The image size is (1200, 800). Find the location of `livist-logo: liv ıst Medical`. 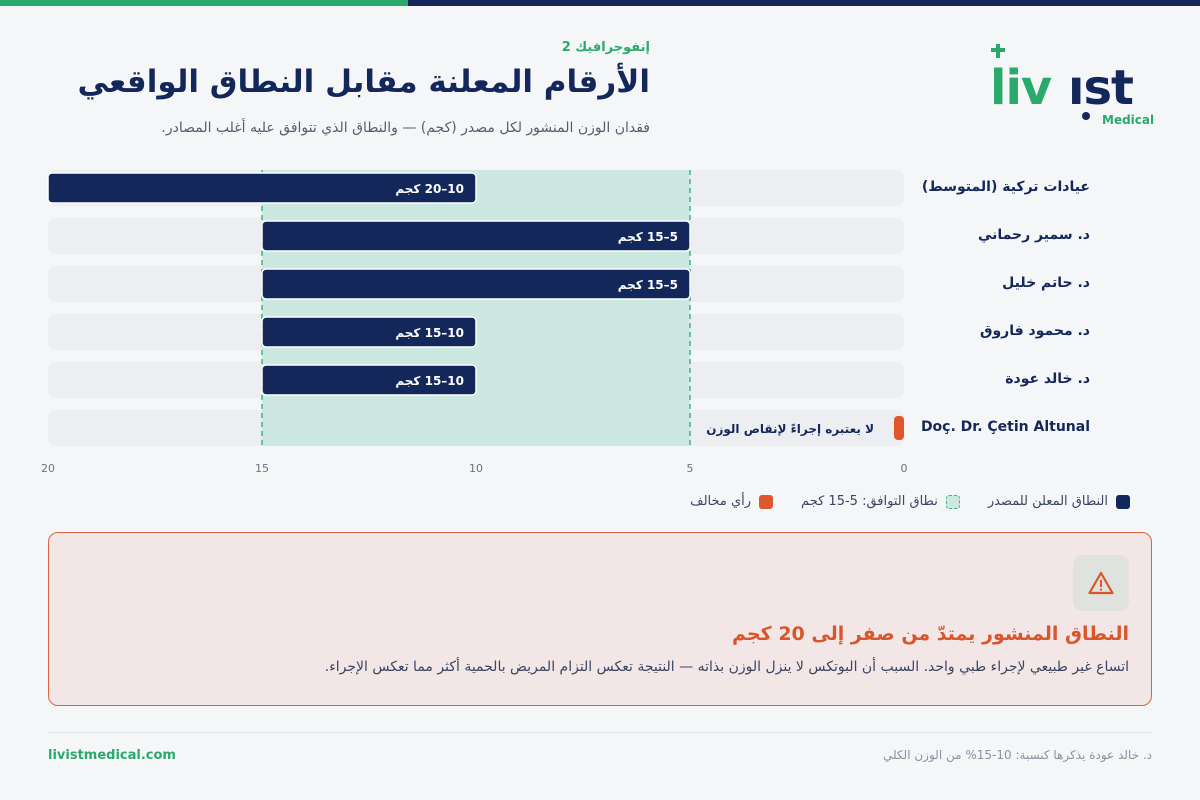

livist-logo: liv ıst Medical is located at coordinates (1072, 85).